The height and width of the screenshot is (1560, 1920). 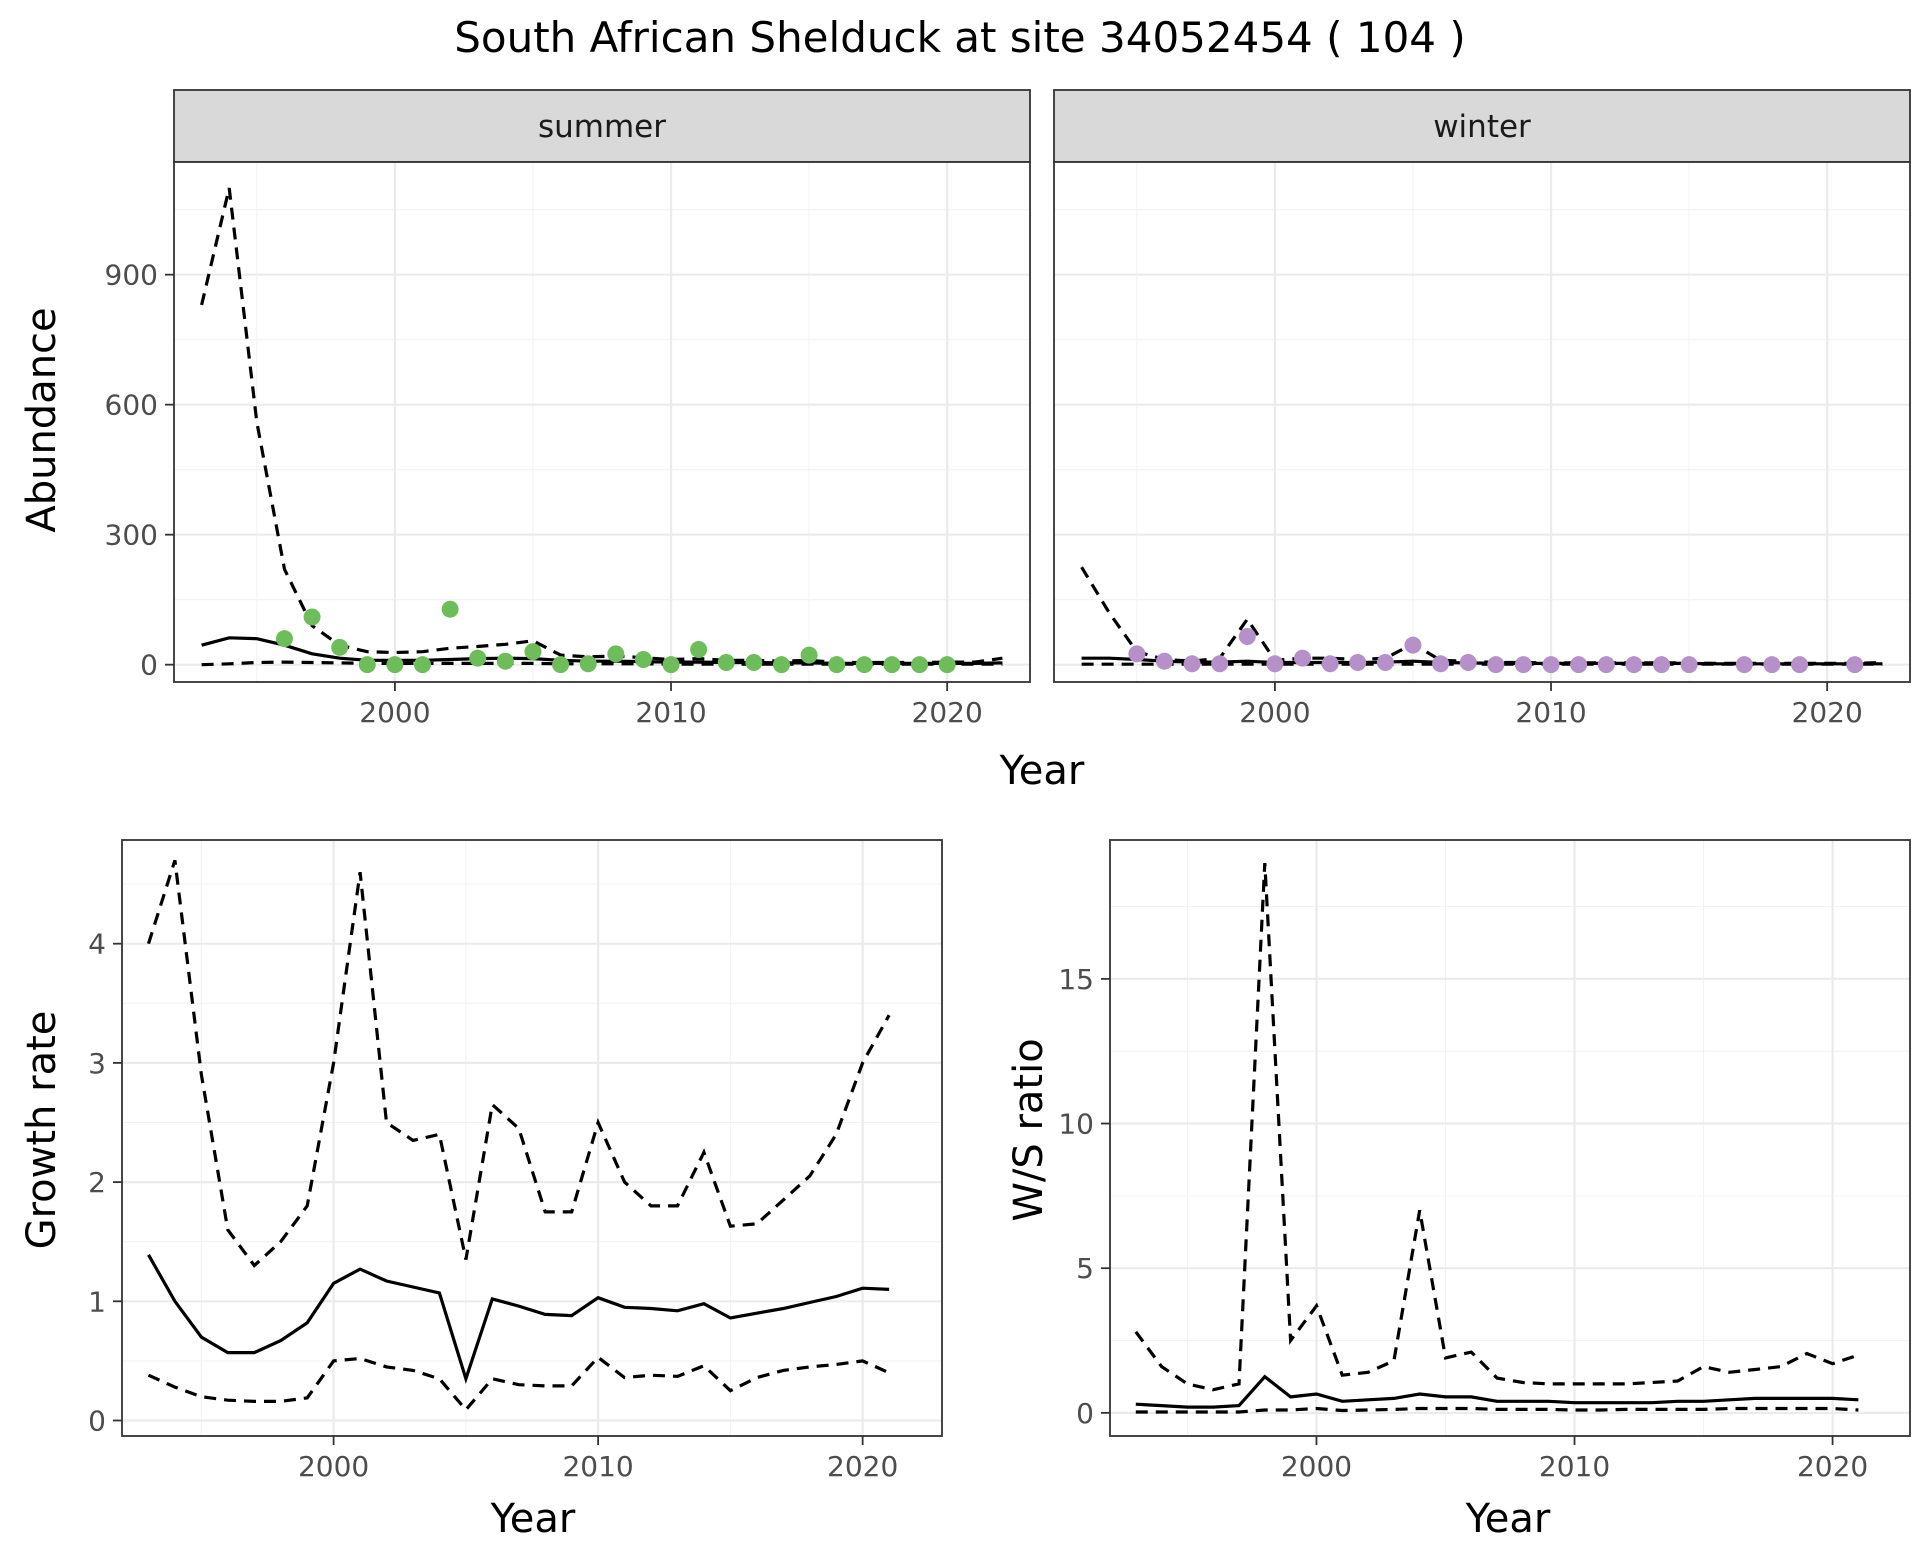 What do you see at coordinates (333, 1466) in the screenshot?
I see `growth-x-tick-label: 2000` at bounding box center [333, 1466].